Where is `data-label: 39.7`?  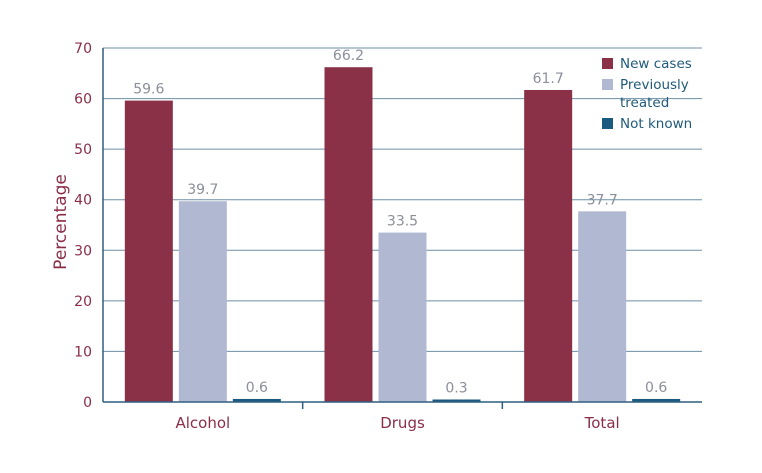
data-label: 39.7 is located at coordinates (202, 190).